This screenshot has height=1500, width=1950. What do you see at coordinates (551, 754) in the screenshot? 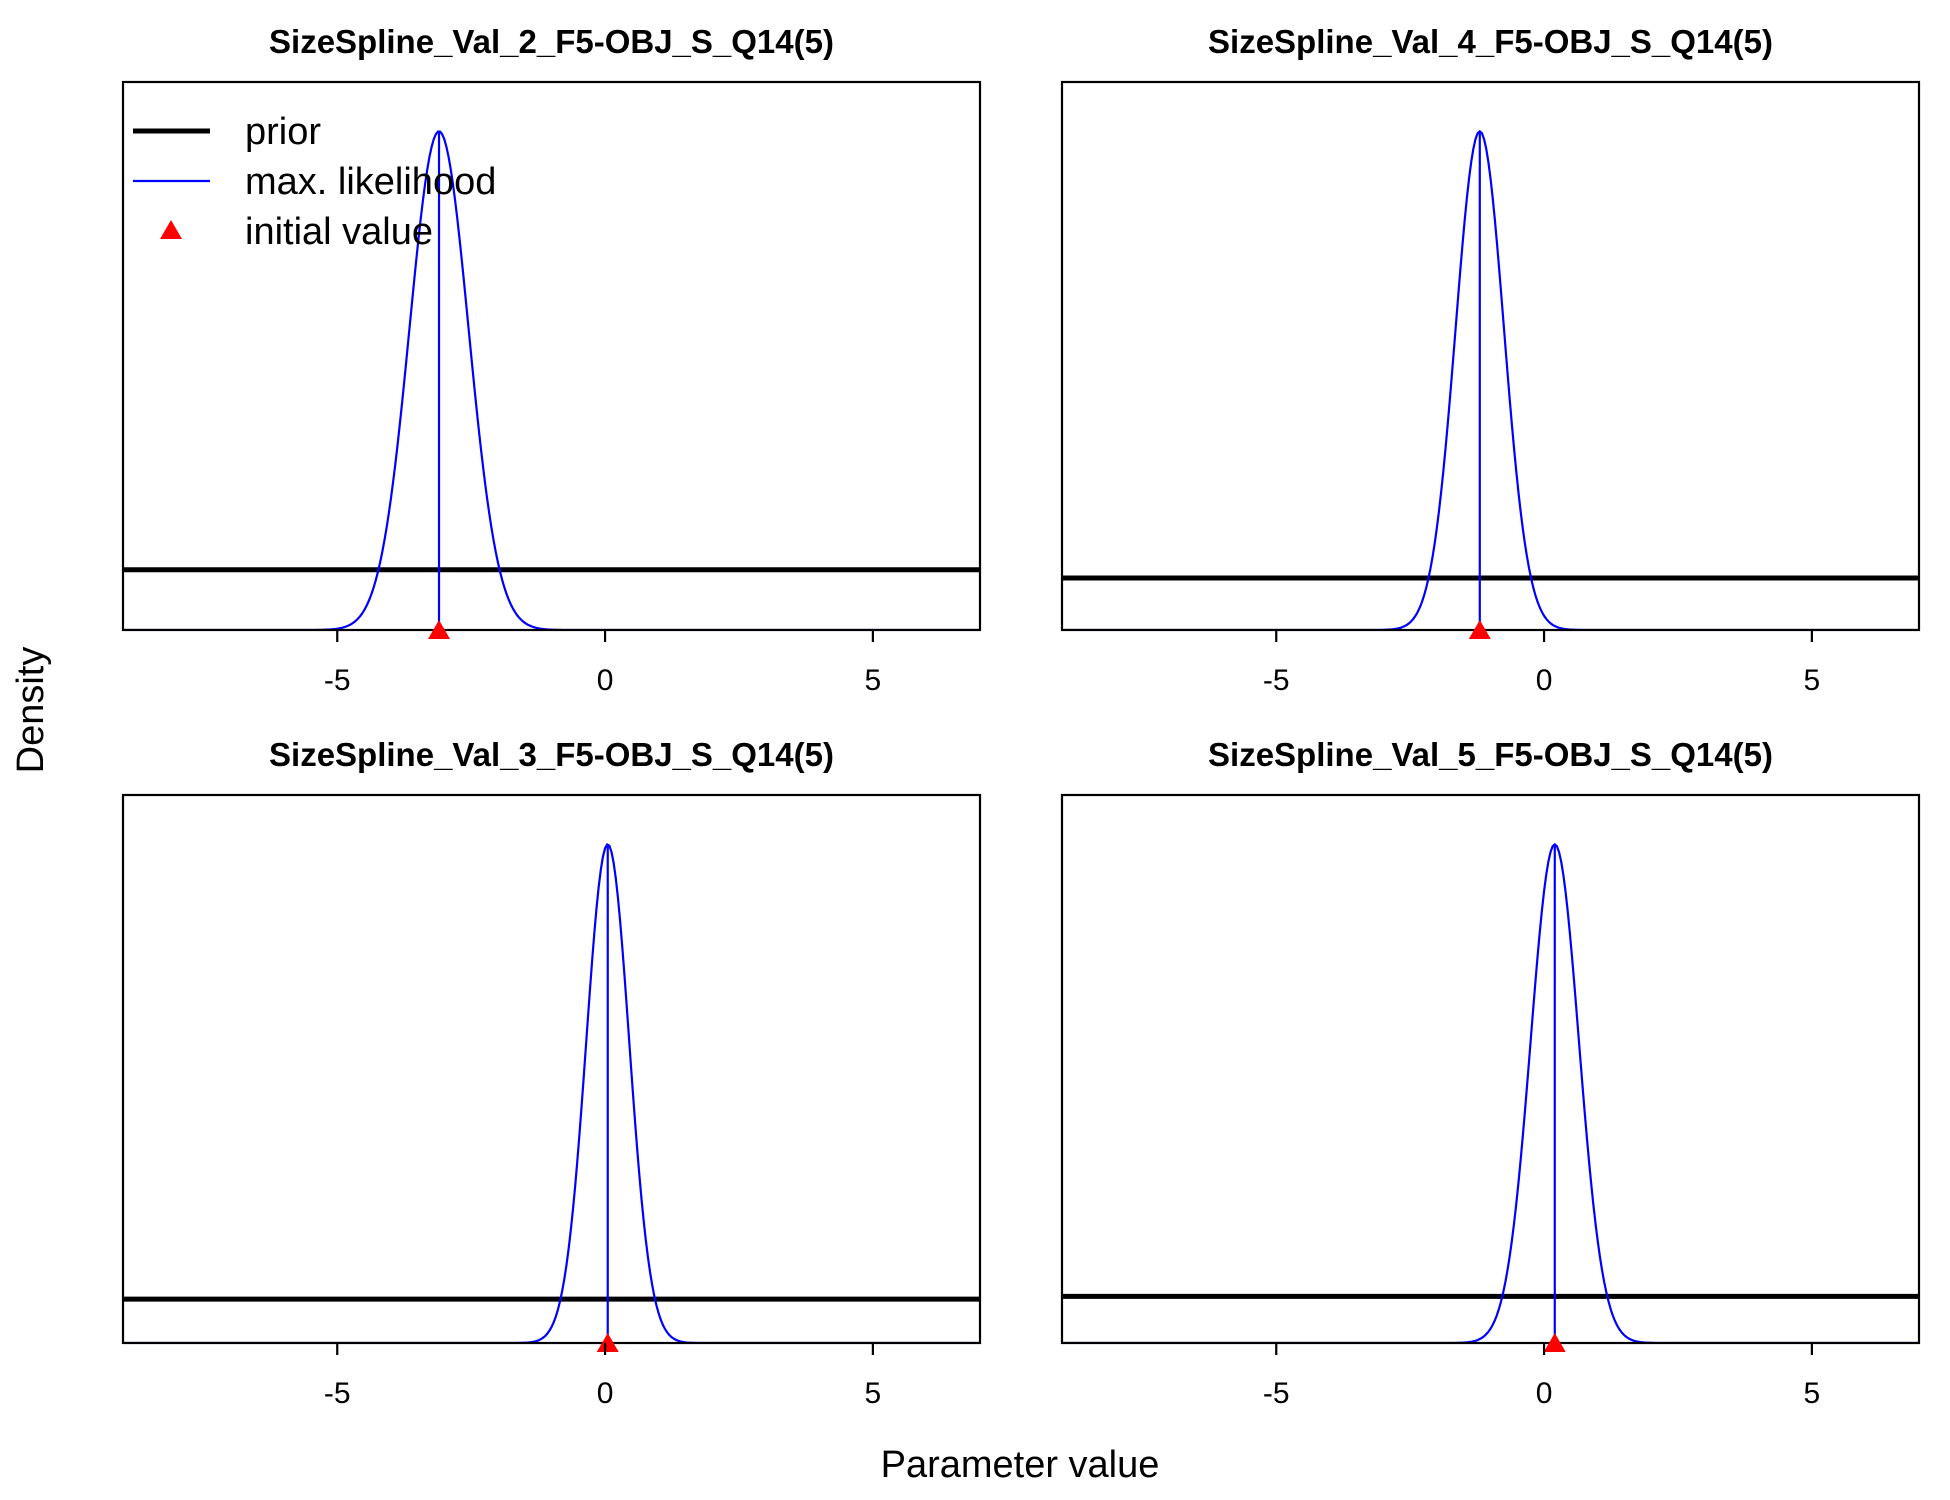
I see `panel-title: SizeSpline_Val_3_F5-OBJ_S_Q14(5)` at bounding box center [551, 754].